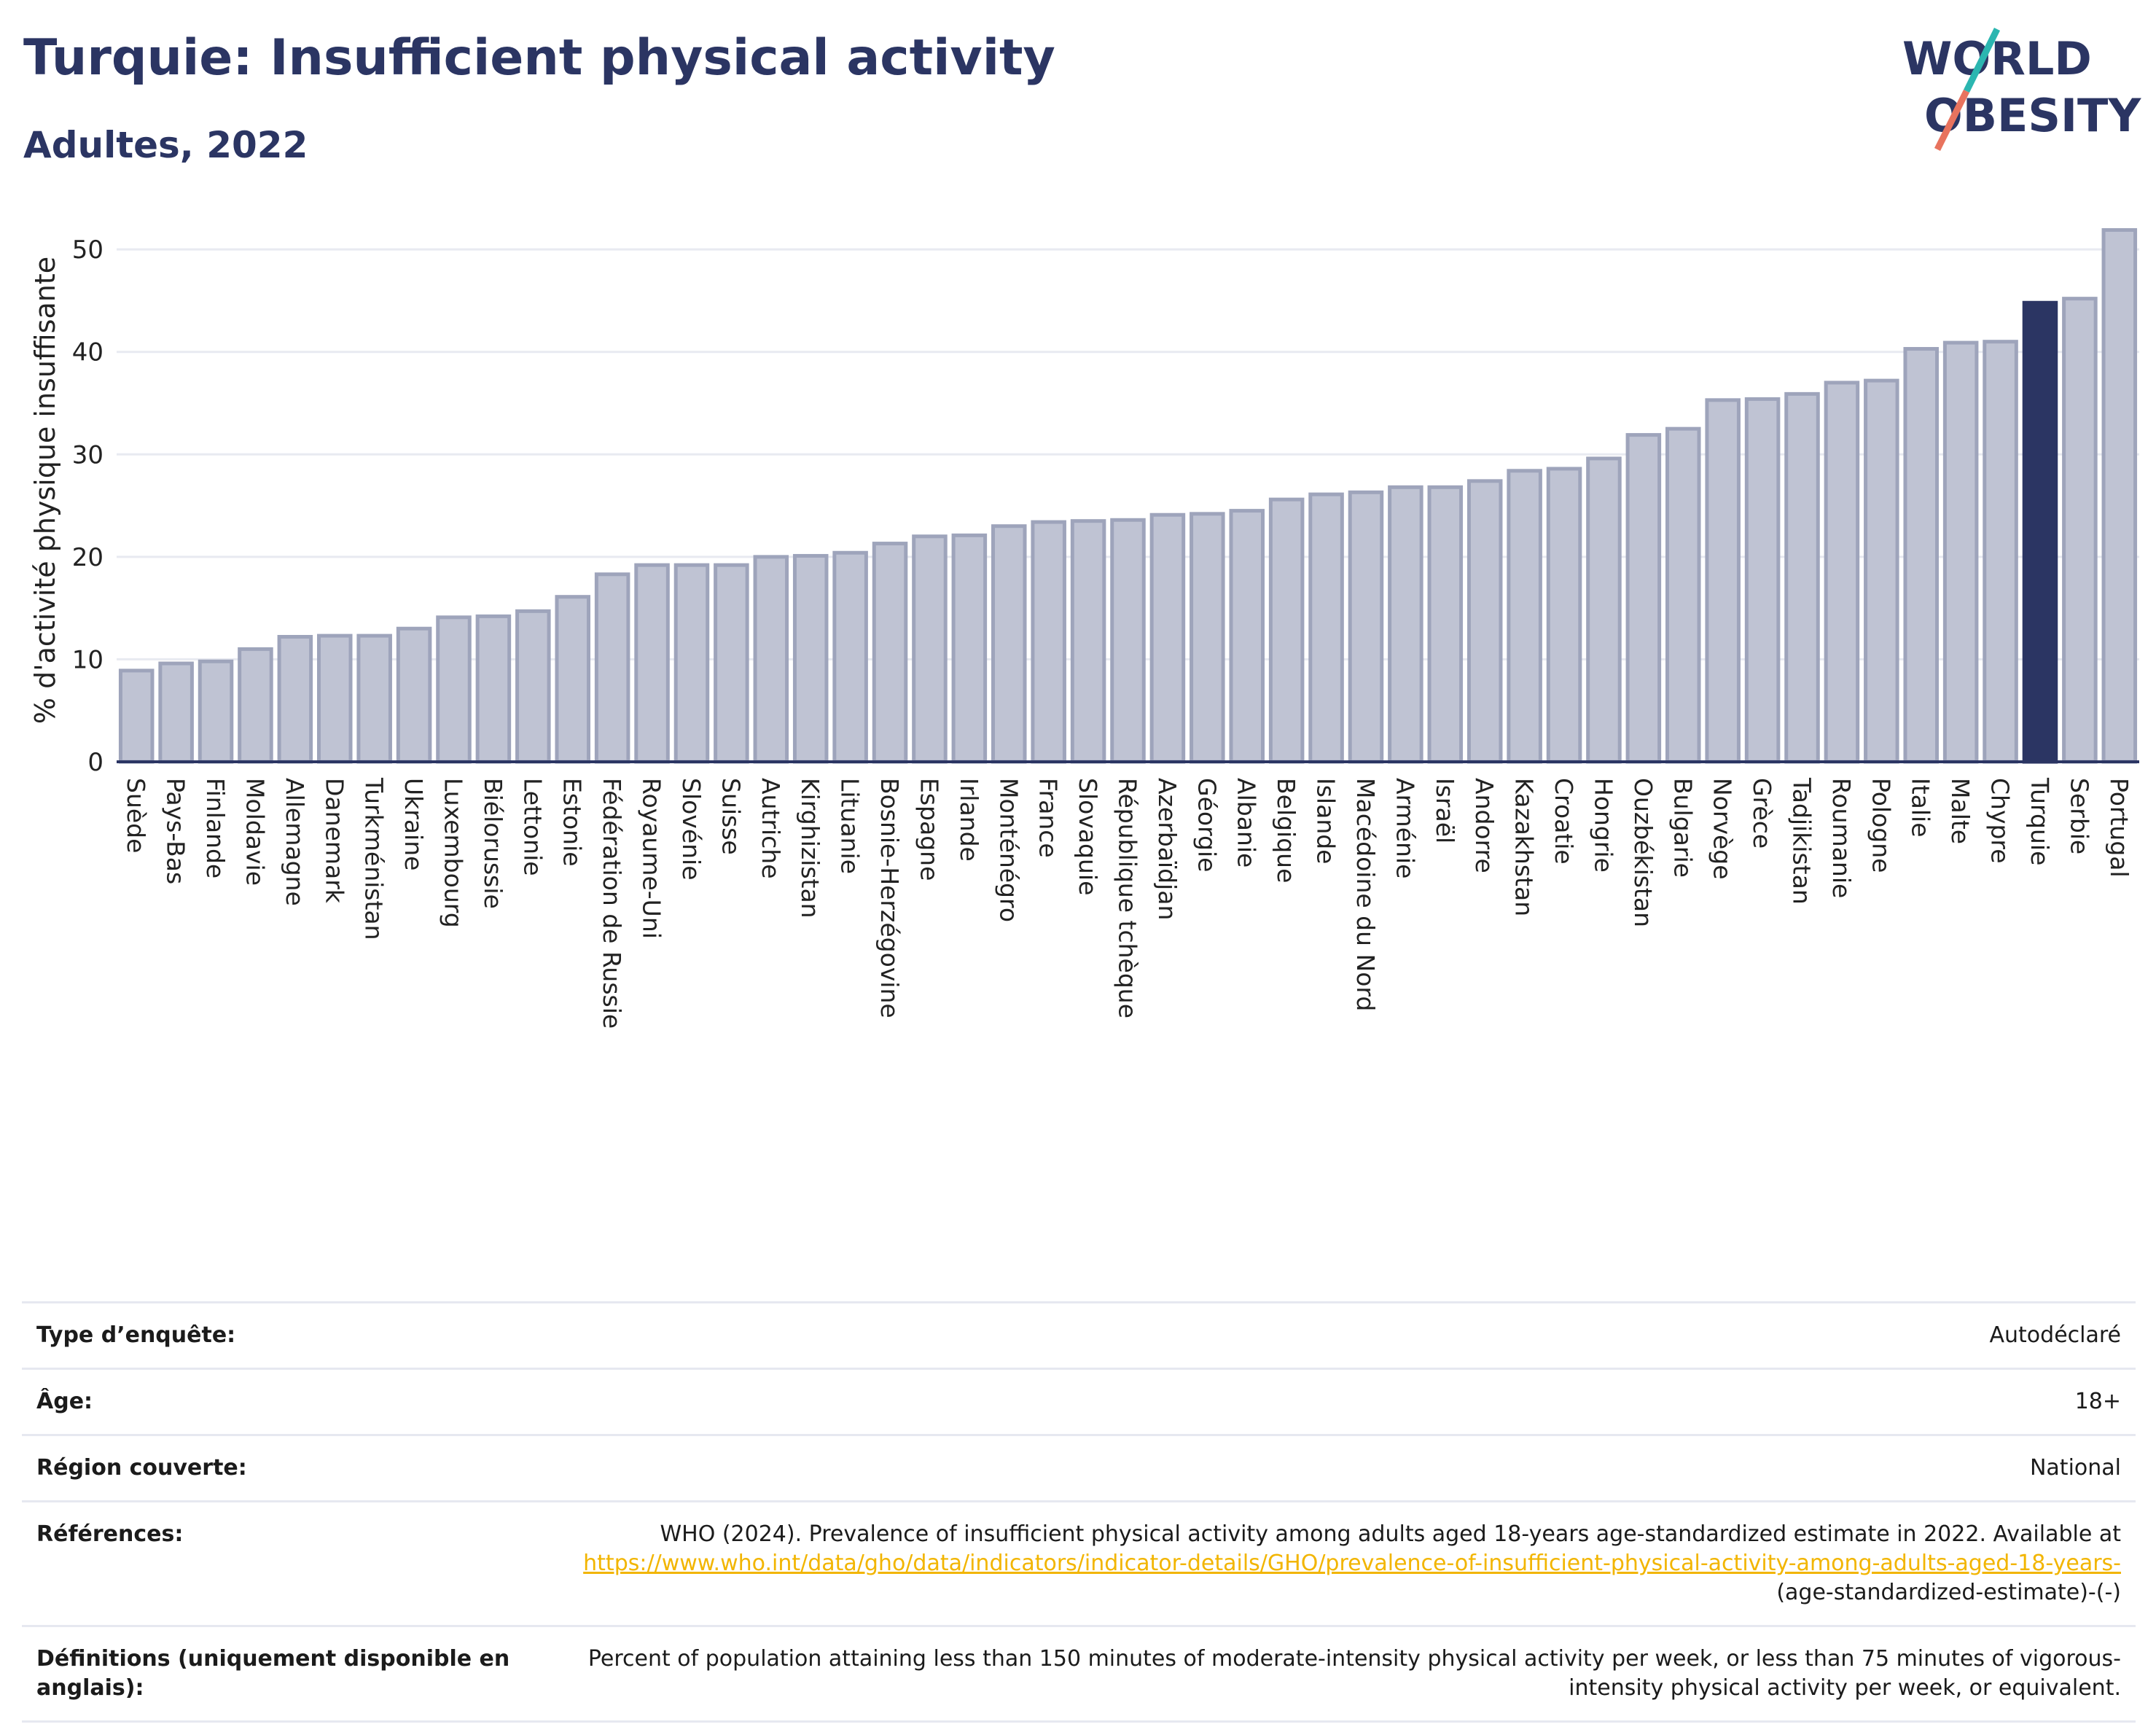 Image resolution: width=2156 pixels, height=1735 pixels. Describe the element at coordinates (110, 1534) in the screenshot. I see `references-label: Références:` at that location.